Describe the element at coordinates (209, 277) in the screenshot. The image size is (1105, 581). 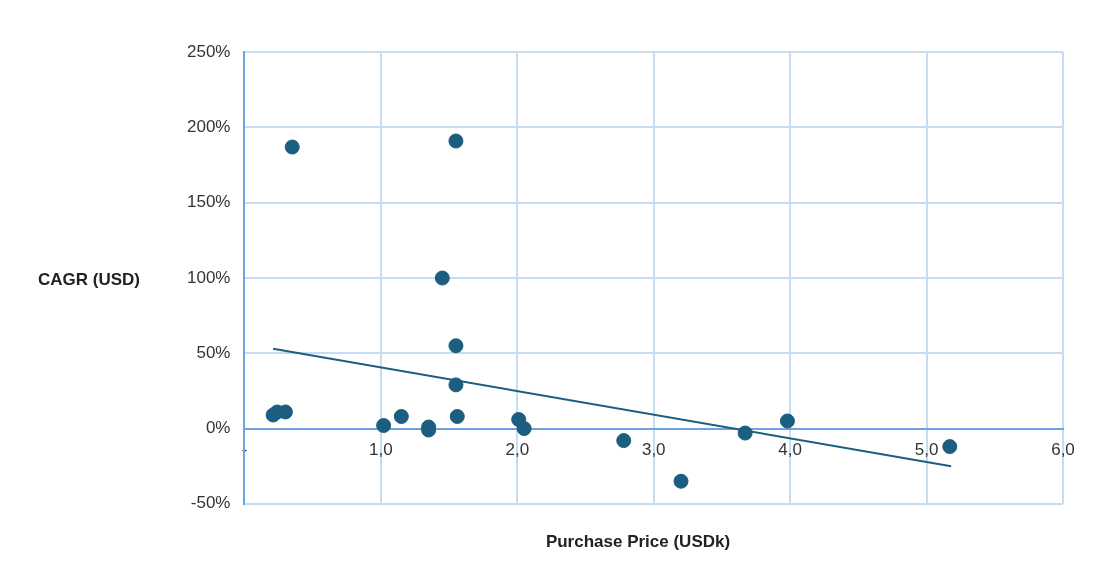
I see `y-tick-label: 100%` at that location.